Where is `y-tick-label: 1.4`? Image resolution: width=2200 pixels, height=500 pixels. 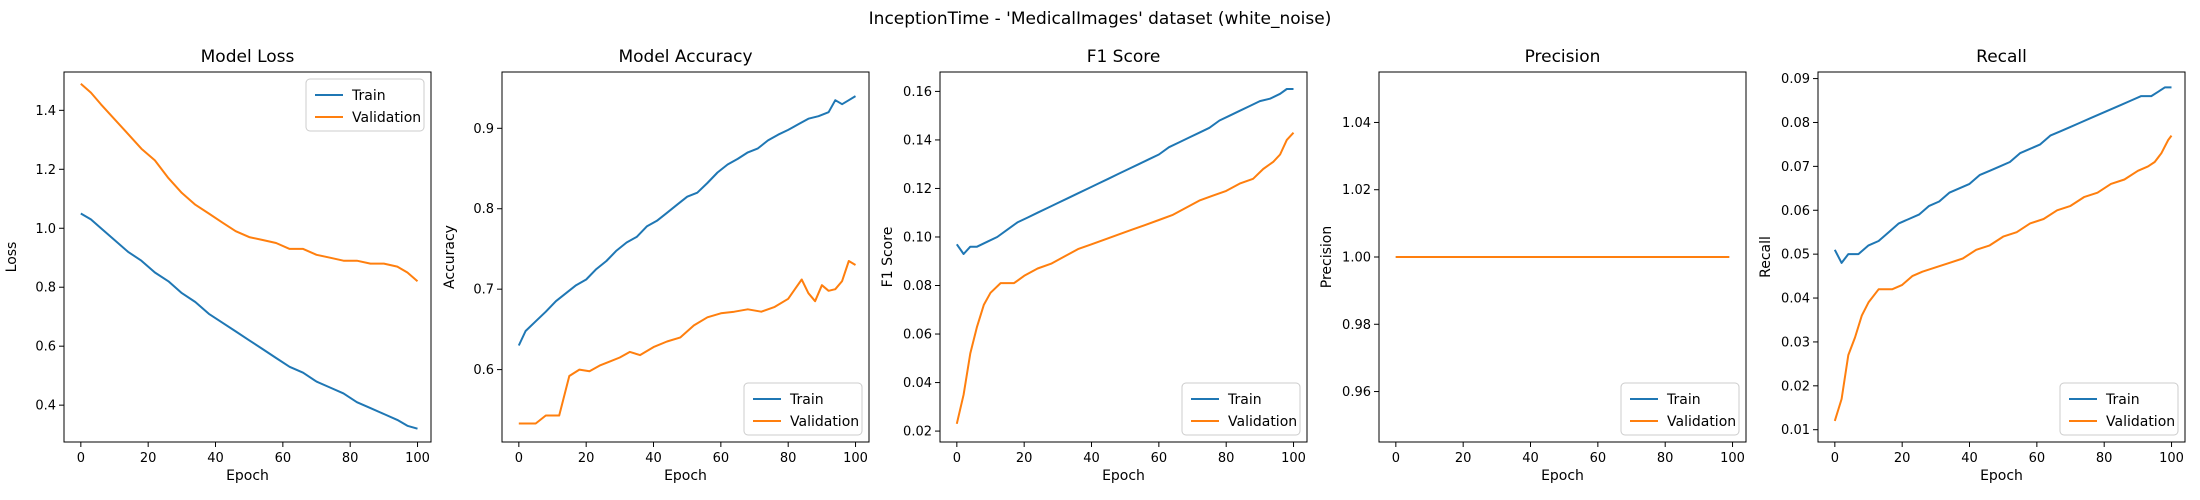 y-tick-label: 1.4 is located at coordinates (45, 111).